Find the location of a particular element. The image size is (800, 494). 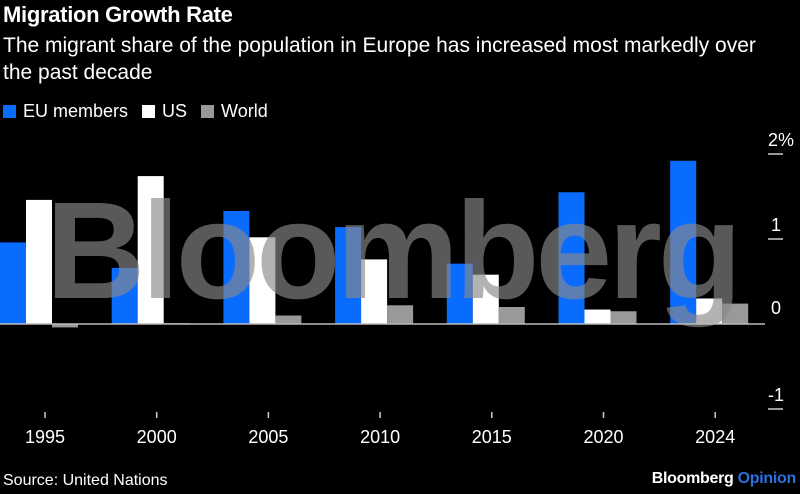

bar-us-1995 is located at coordinates (39, 261).